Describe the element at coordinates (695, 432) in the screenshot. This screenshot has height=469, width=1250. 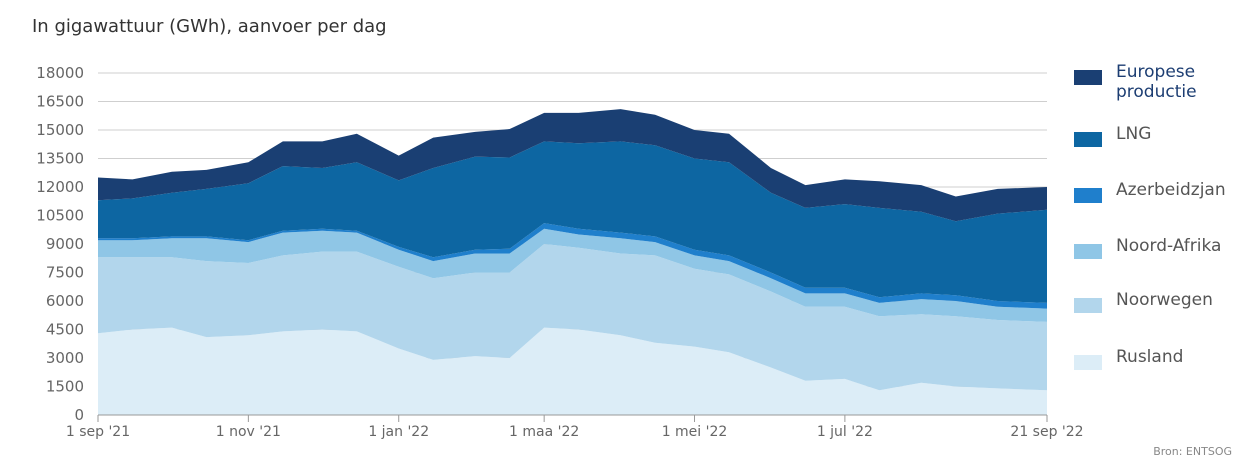
I see `x-tick-label: 1 mei '22` at that location.